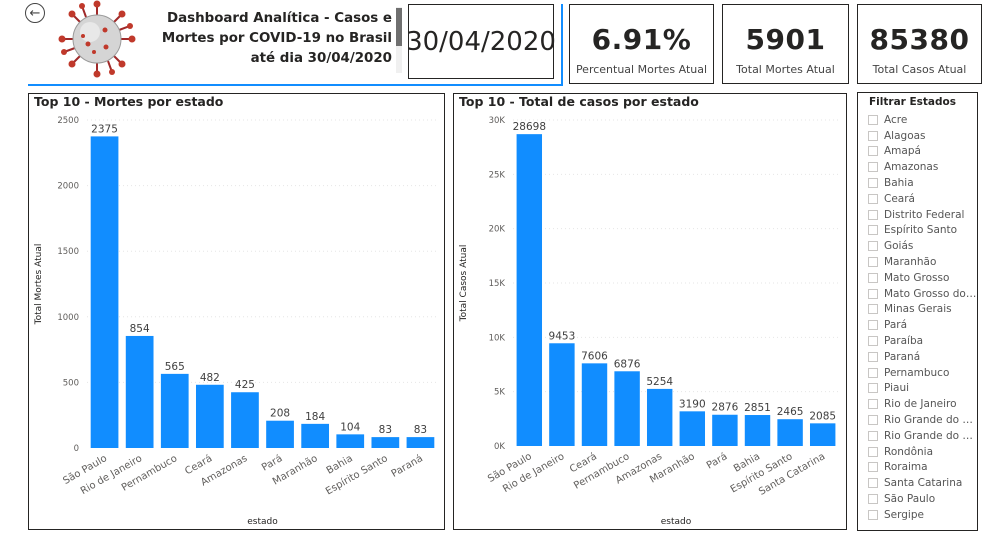 This screenshot has height=538, width=1004. What do you see at coordinates (659, 382) in the screenshot?
I see `data-label: 5254` at bounding box center [659, 382].